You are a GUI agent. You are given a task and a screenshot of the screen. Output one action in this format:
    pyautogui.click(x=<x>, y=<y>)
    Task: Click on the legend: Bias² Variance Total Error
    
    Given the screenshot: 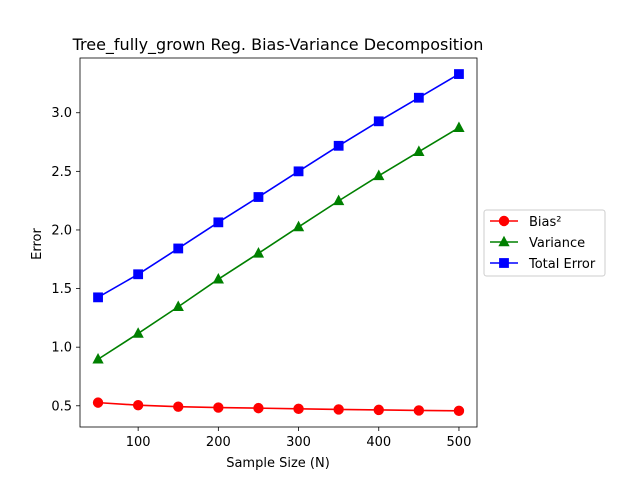 What is the action you would take?
    pyautogui.click(x=544, y=243)
    